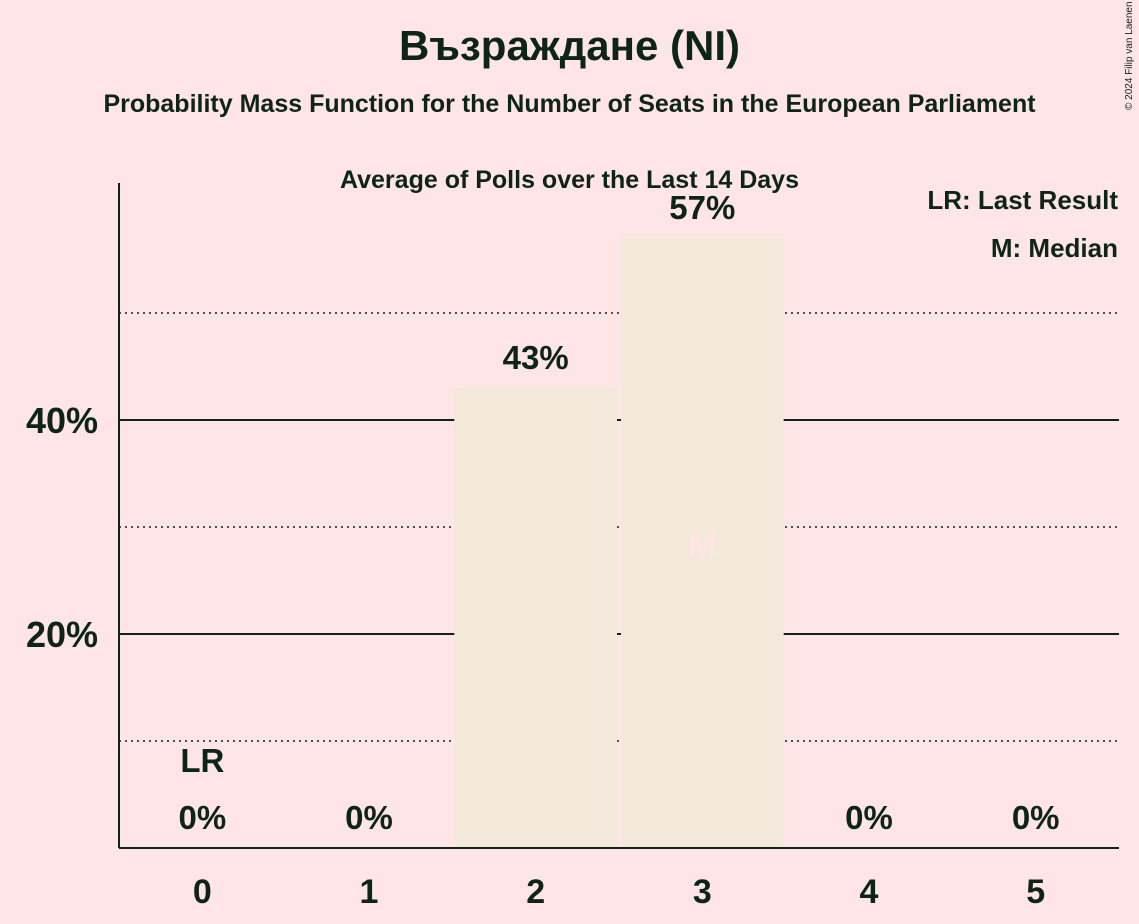 This screenshot has width=1139, height=924. Describe the element at coordinates (202, 892) in the screenshot. I see `x-tick-label: 0` at that location.